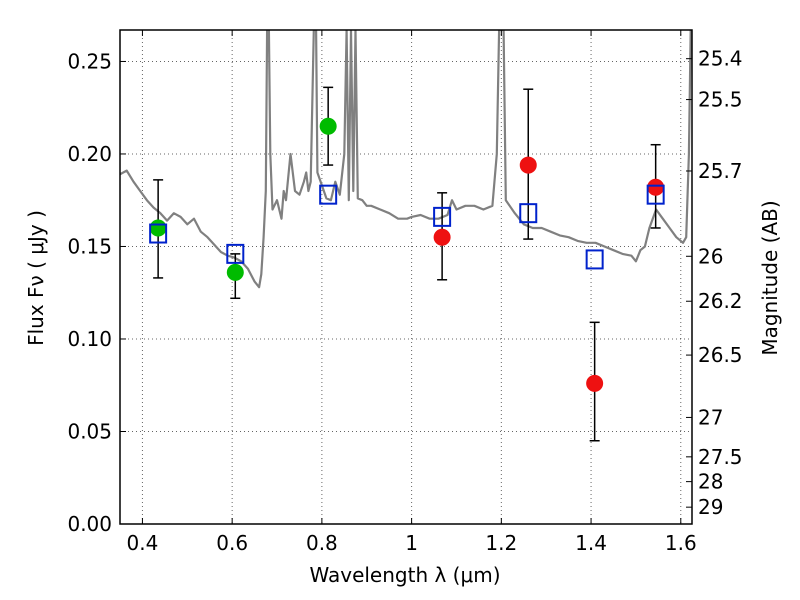  Describe the element at coordinates (720, 457) in the screenshot. I see `y2-tick-label: 27.5` at that location.